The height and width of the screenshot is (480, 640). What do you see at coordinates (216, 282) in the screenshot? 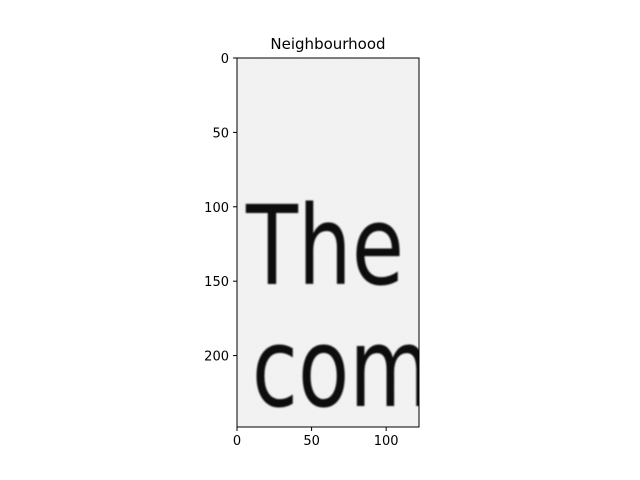
I see `y-tick-label: 150` at bounding box center [216, 282].